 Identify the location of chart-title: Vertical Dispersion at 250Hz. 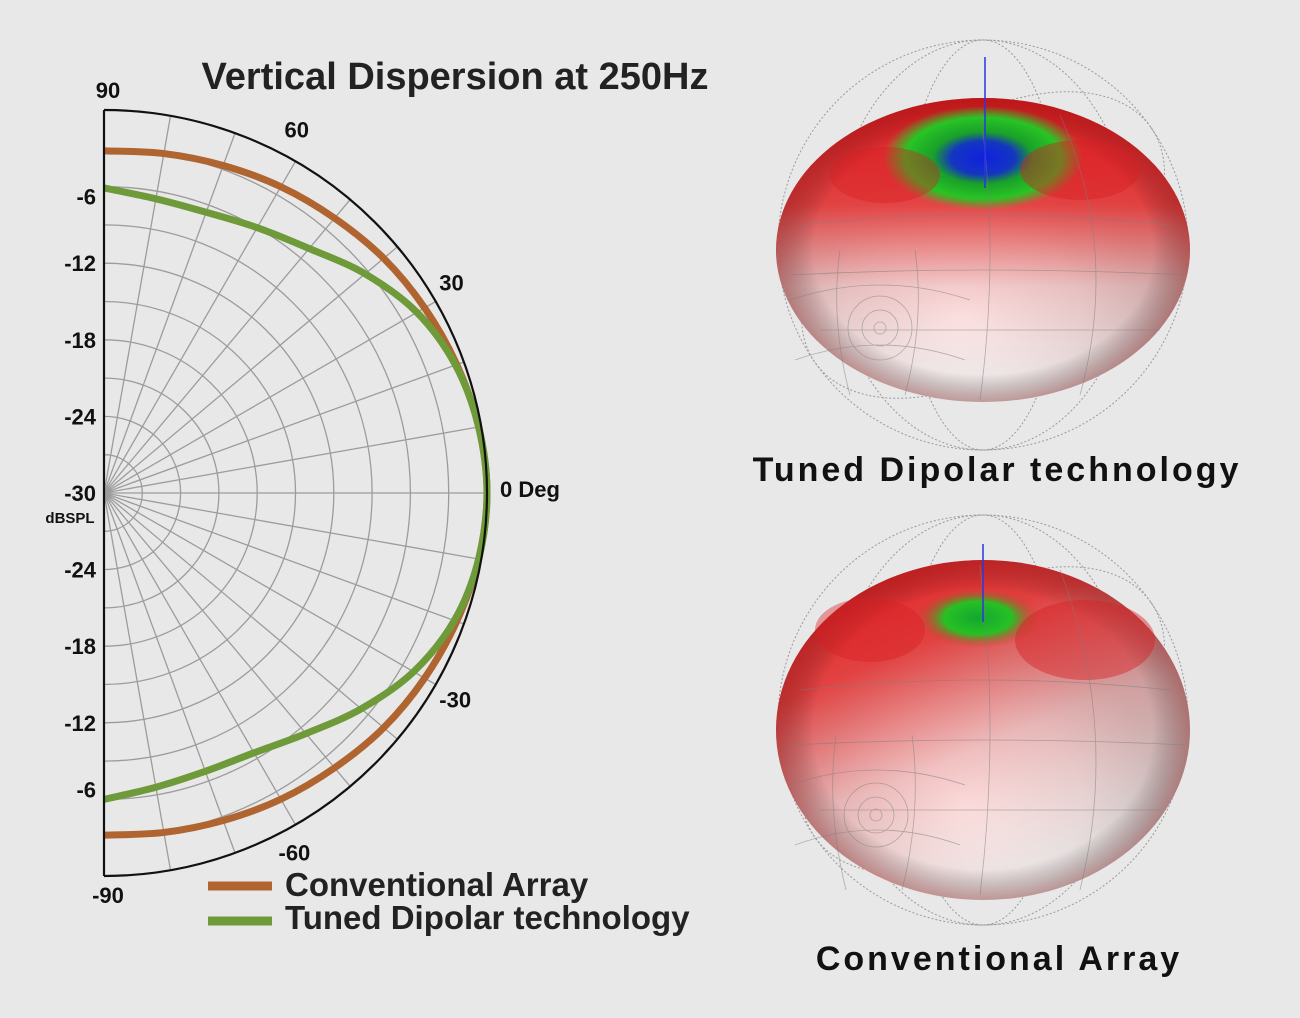
(455, 77).